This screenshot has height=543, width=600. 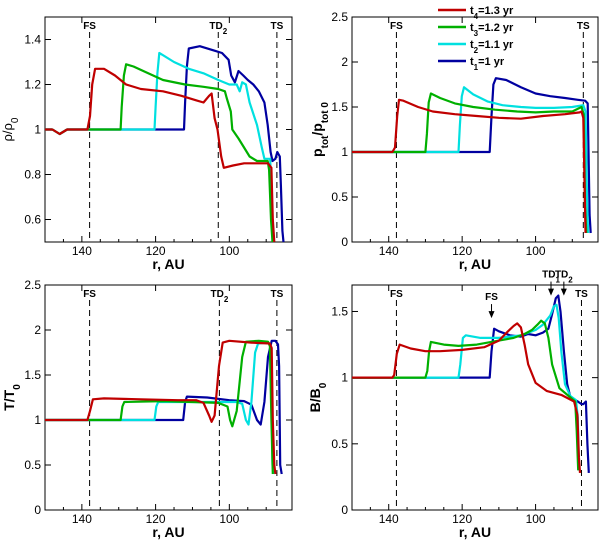 I want to click on annotation-label: TD1, so click(x=551, y=277).